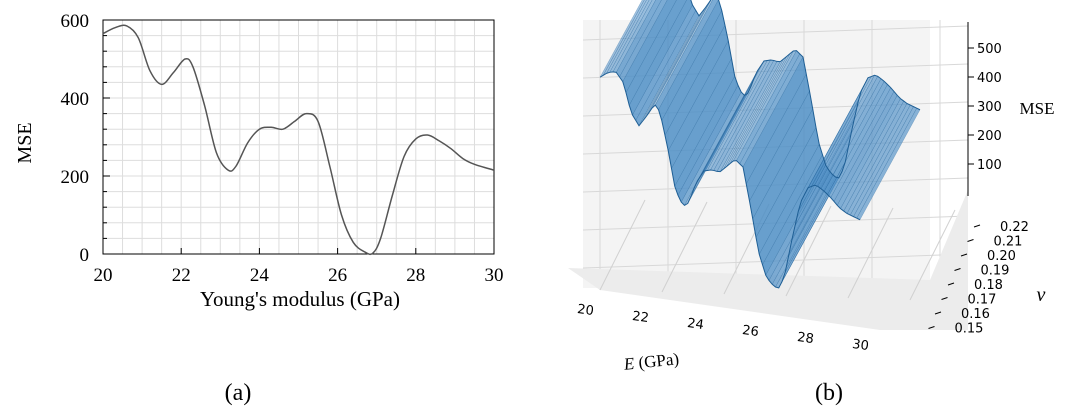  Describe the element at coordinates (989, 78) in the screenshot. I see `z-tick-label: 400` at that location.